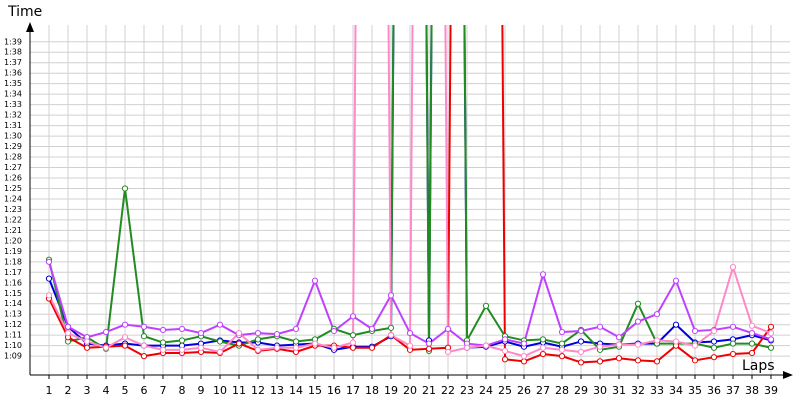  What do you see at coordinates (13, 52) in the screenshot?
I see `y-tick-label: 1:38` at bounding box center [13, 52].